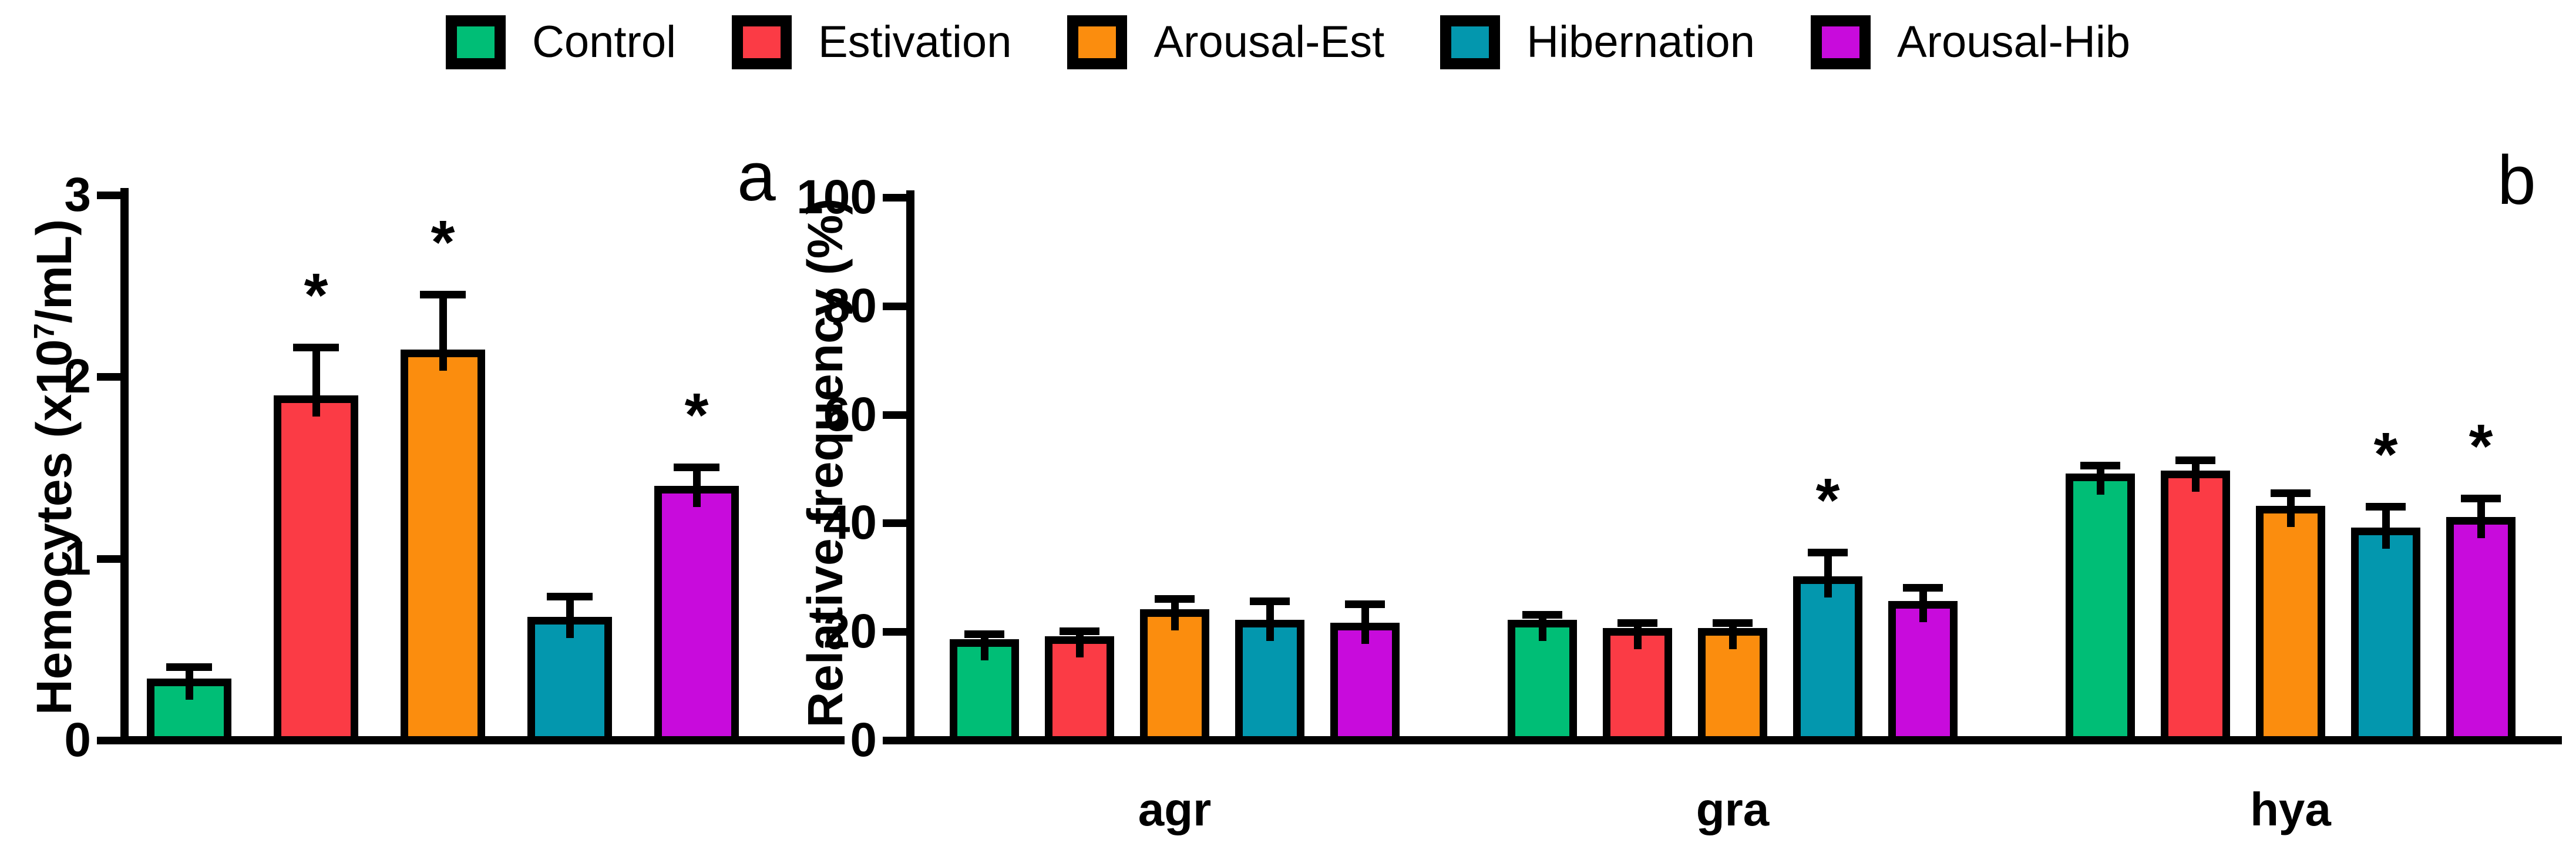 The image size is (2576, 846). What do you see at coordinates (2516, 180) in the screenshot?
I see `panel-label-b: b` at bounding box center [2516, 180].